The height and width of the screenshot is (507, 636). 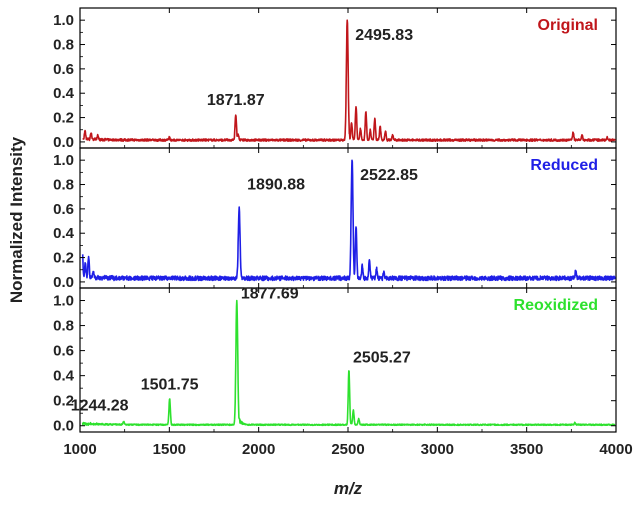 What do you see at coordinates (270, 294) in the screenshot?
I see `peak-label: 1877.69` at bounding box center [270, 294].